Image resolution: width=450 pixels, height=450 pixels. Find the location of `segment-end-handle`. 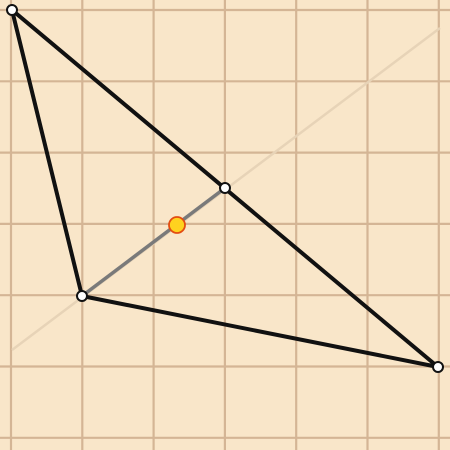

segment-end-handle is located at coordinates (225, 188).